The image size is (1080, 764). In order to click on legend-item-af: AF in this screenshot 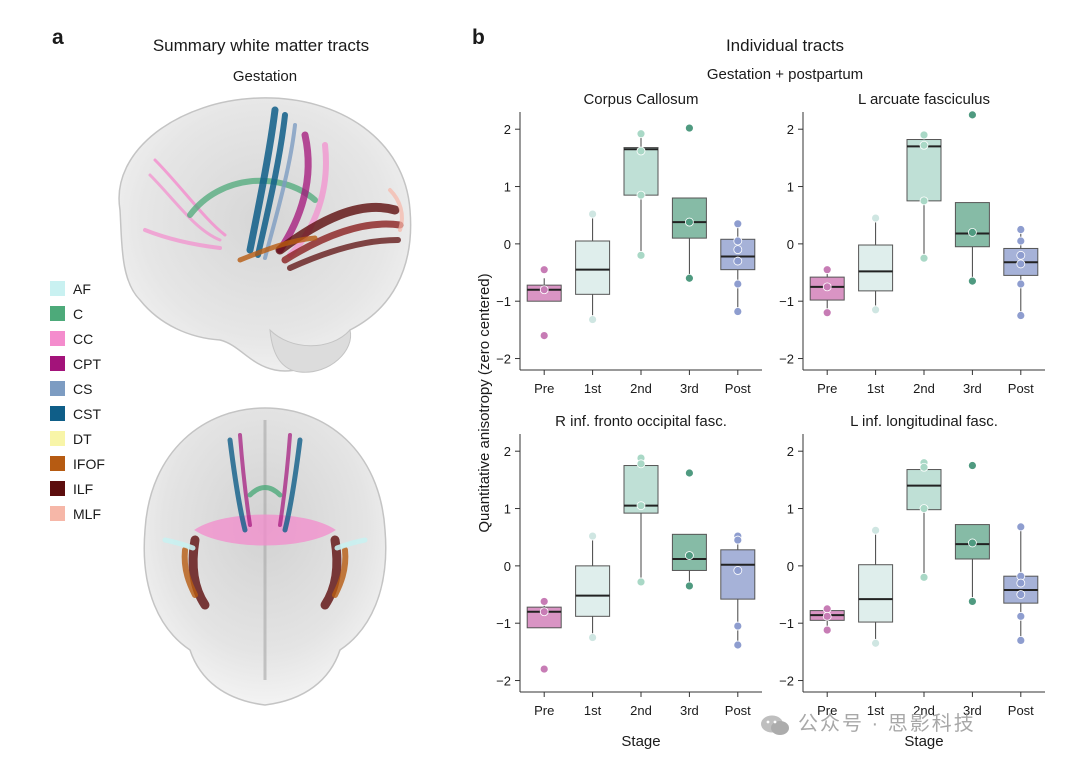, I will do `click(77, 288)`.